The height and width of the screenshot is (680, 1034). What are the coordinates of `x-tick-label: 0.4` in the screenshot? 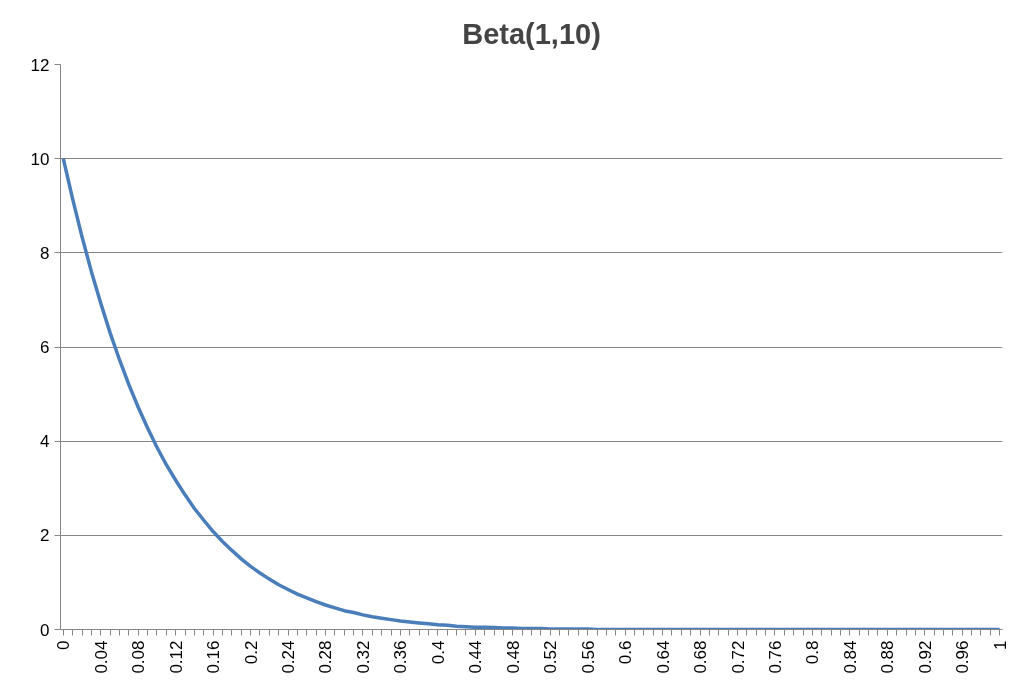 It's located at (438, 652).